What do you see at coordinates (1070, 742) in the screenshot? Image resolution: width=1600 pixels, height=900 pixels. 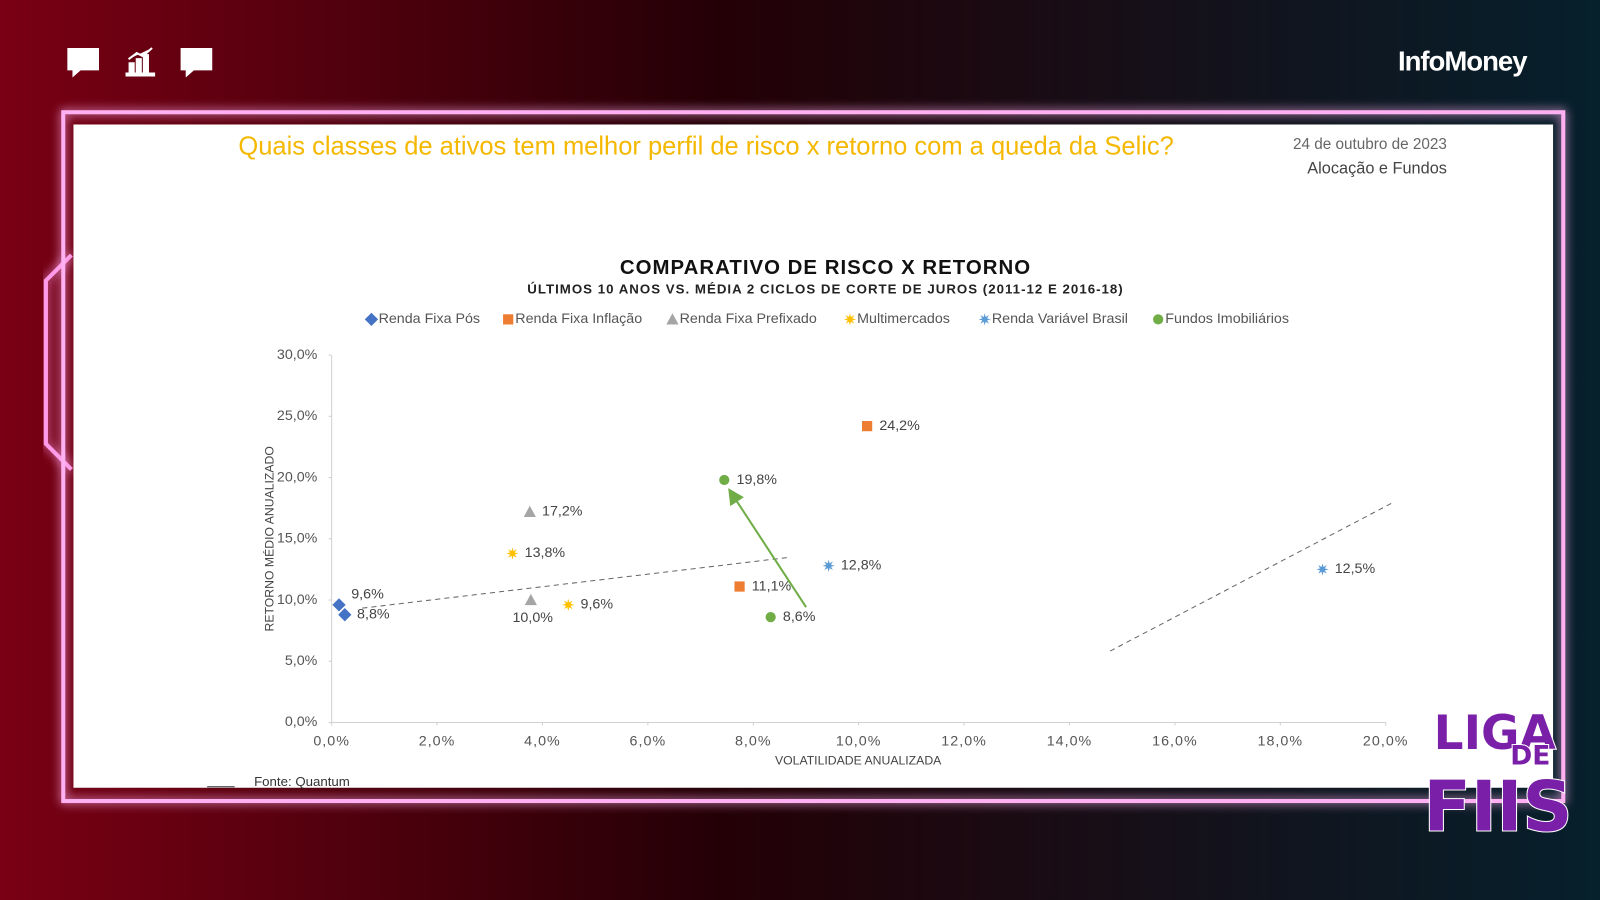 I see `x-tick-label: 14,0%` at bounding box center [1070, 742].